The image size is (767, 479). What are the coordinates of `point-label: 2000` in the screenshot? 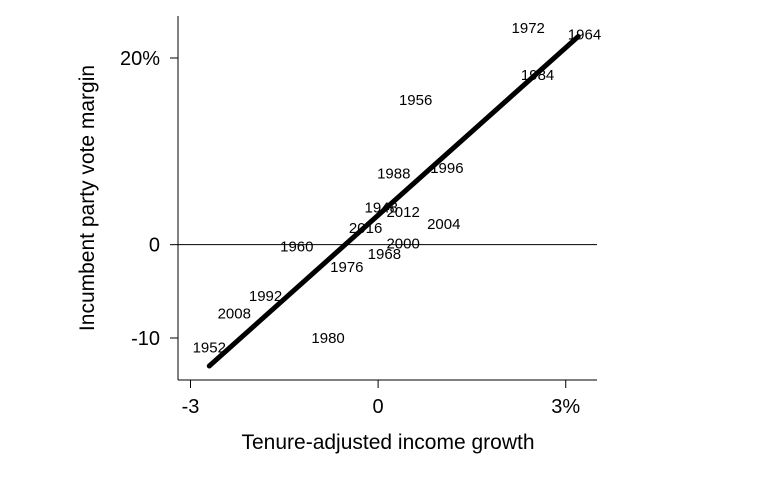 It's located at (402, 244).